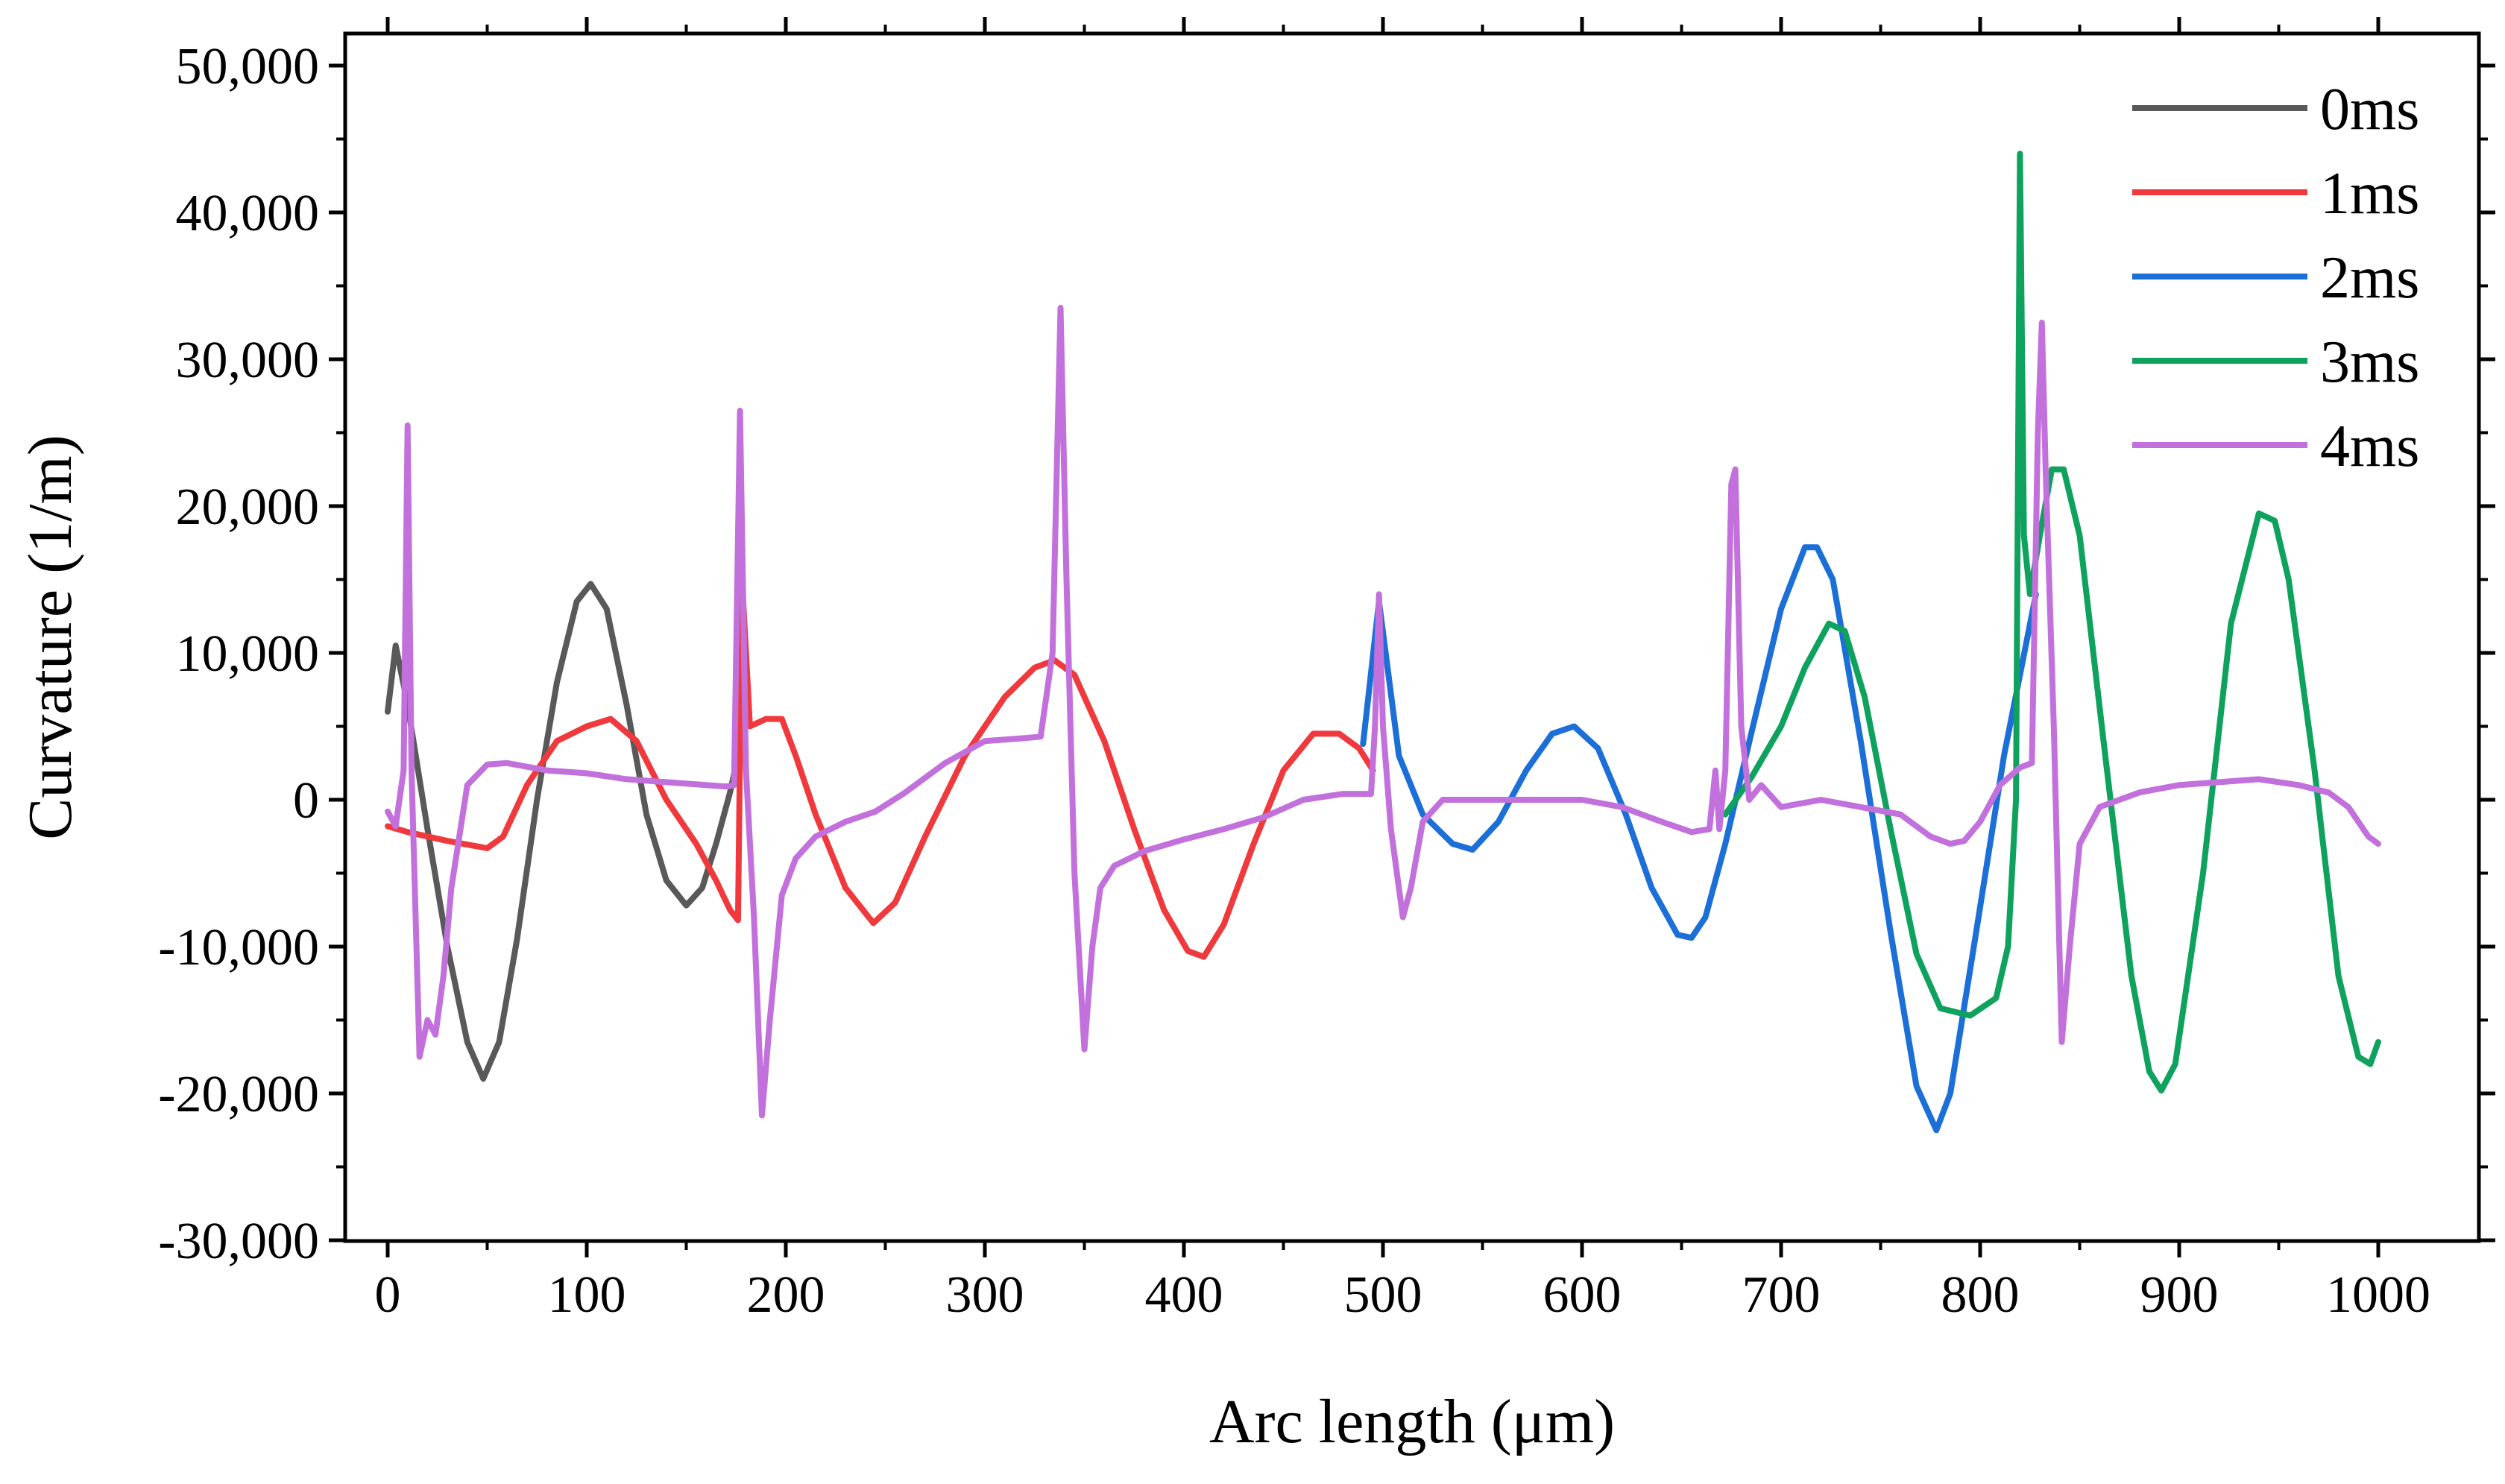 This screenshot has height=1484, width=2505. What do you see at coordinates (238, 947) in the screenshot?
I see `y-tick-label: -10,000` at bounding box center [238, 947].